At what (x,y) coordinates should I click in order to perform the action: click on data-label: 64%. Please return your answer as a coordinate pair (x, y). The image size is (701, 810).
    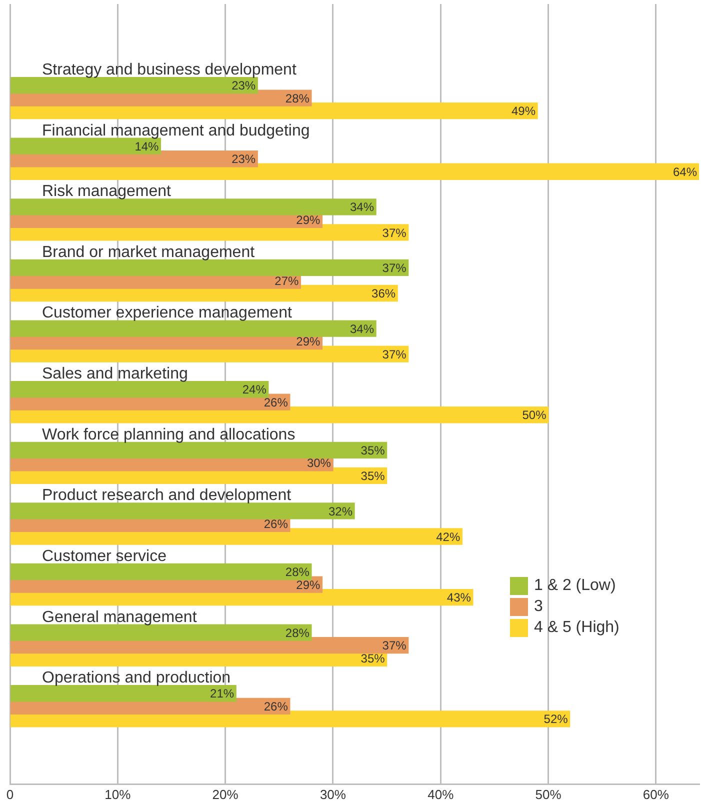
    Looking at the image, I should click on (685, 171).